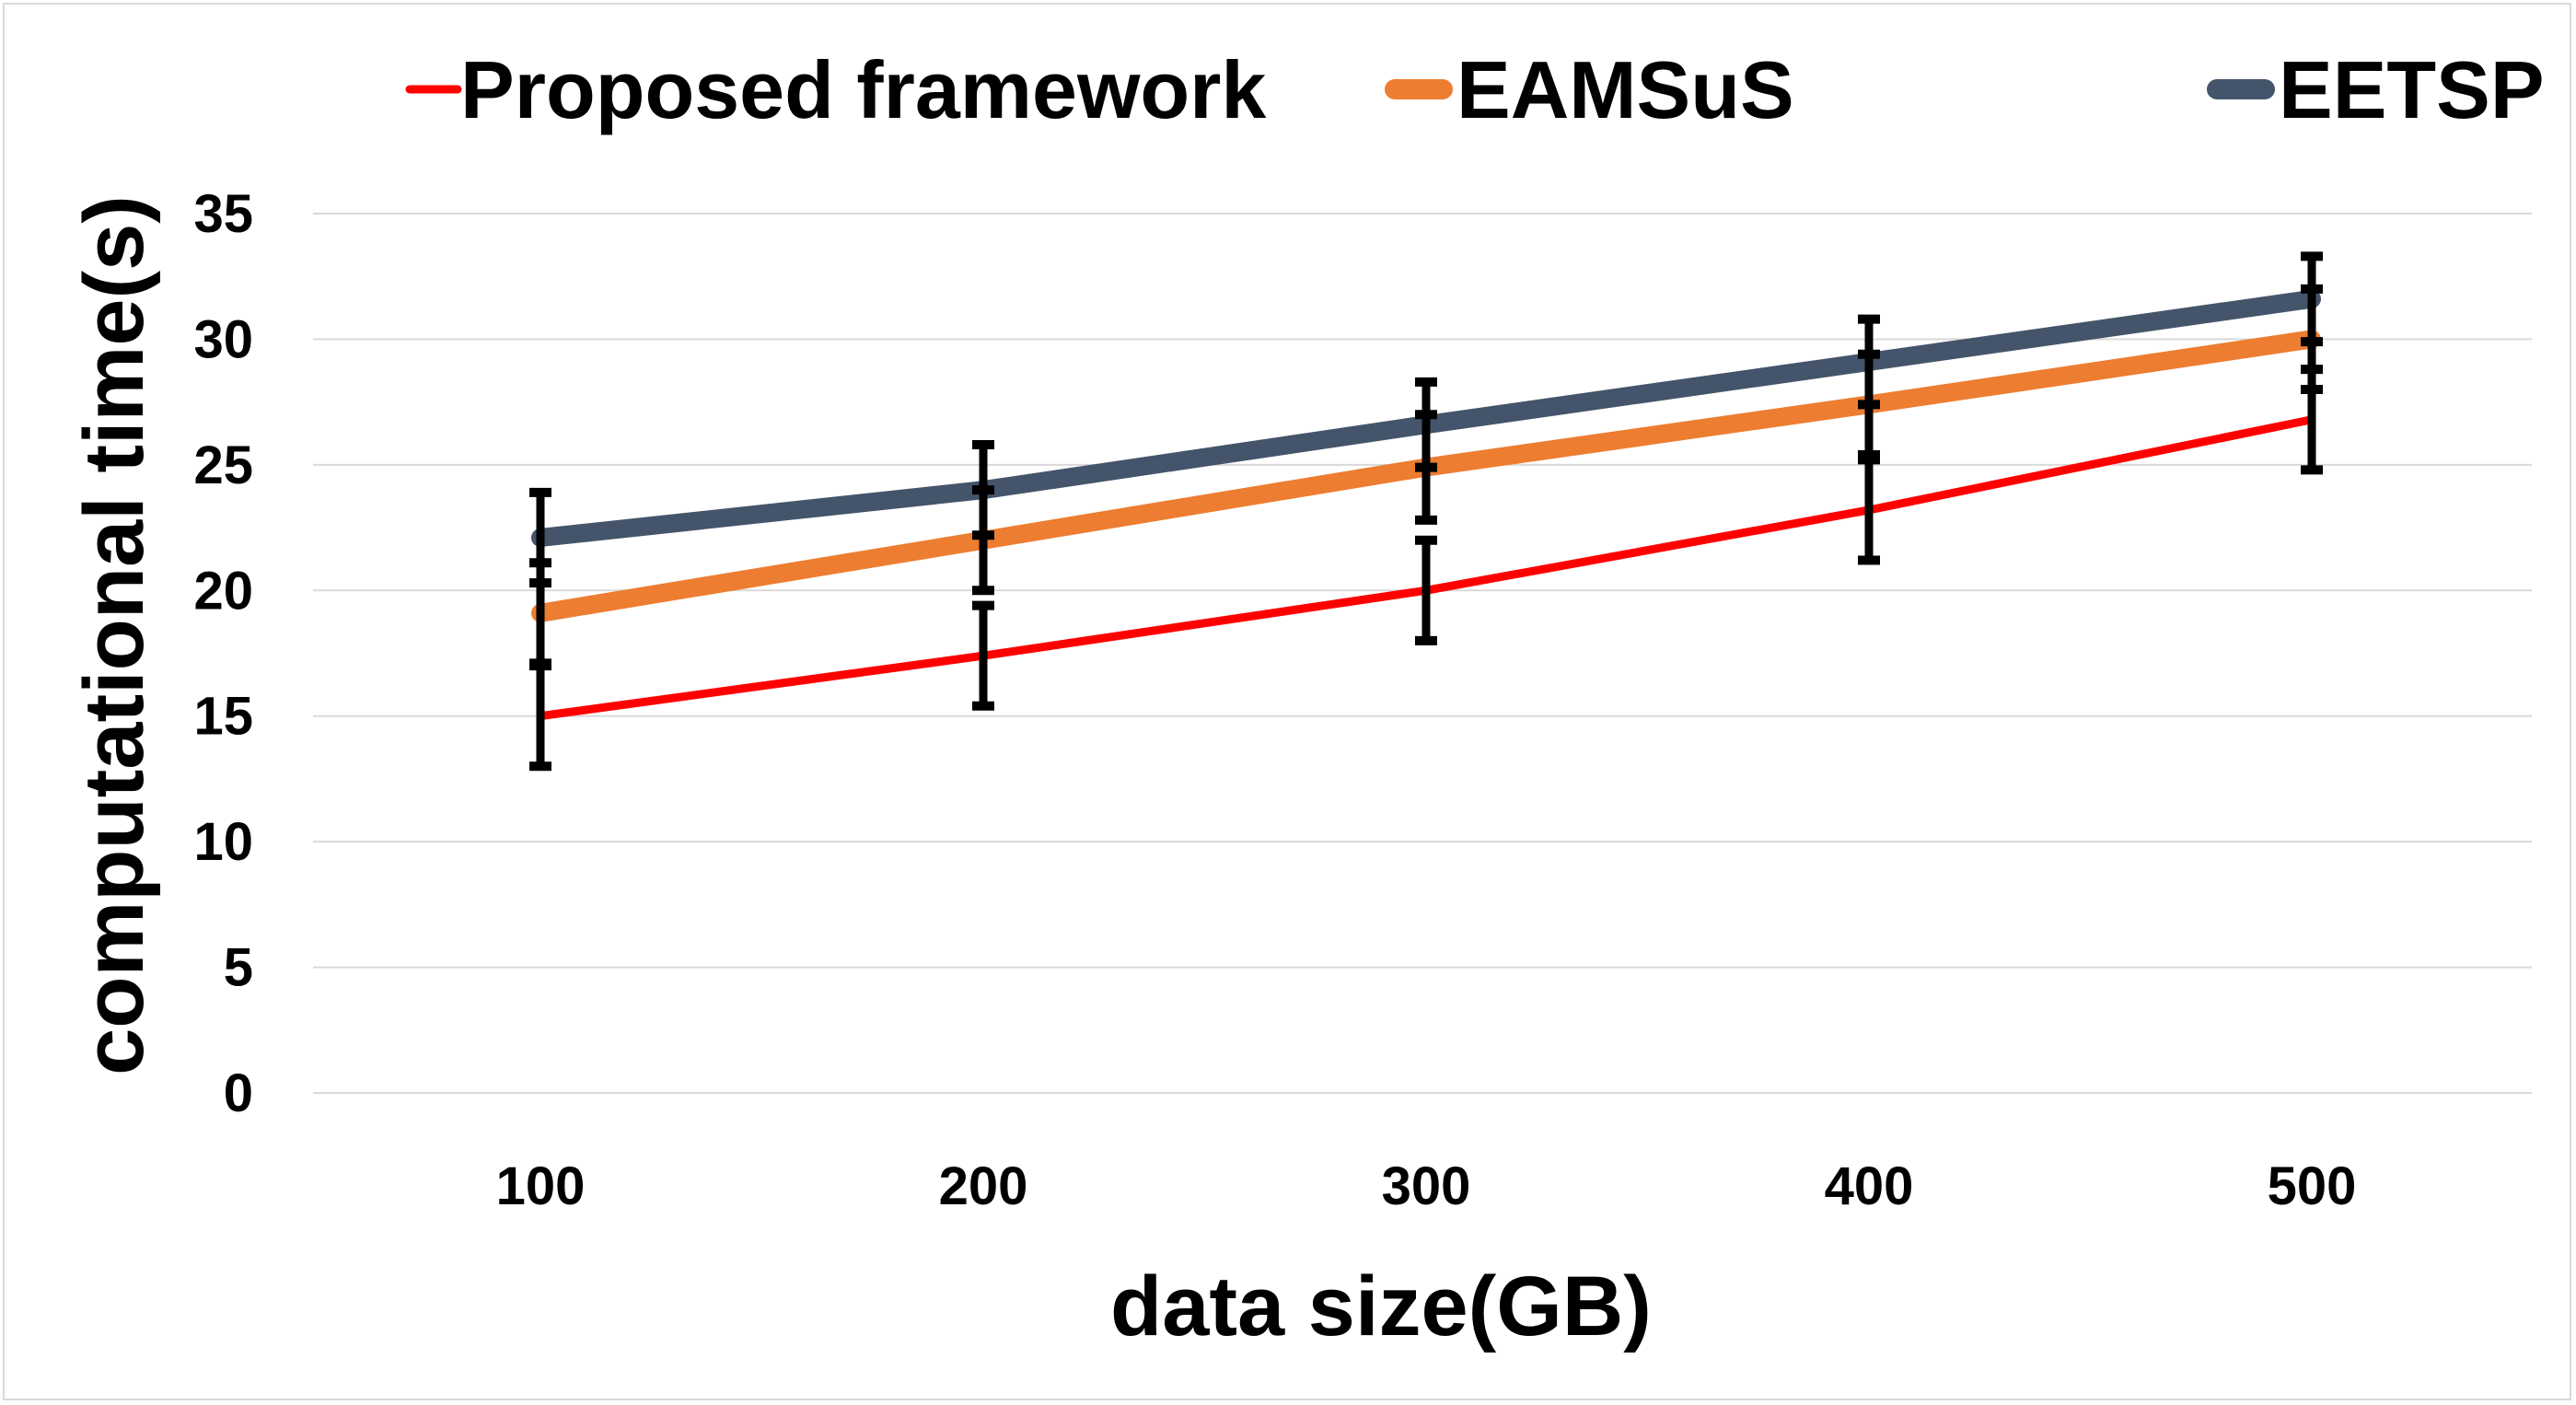 Image resolution: width=2576 pixels, height=1405 pixels. I want to click on x-tick-label: 200, so click(983, 1186).